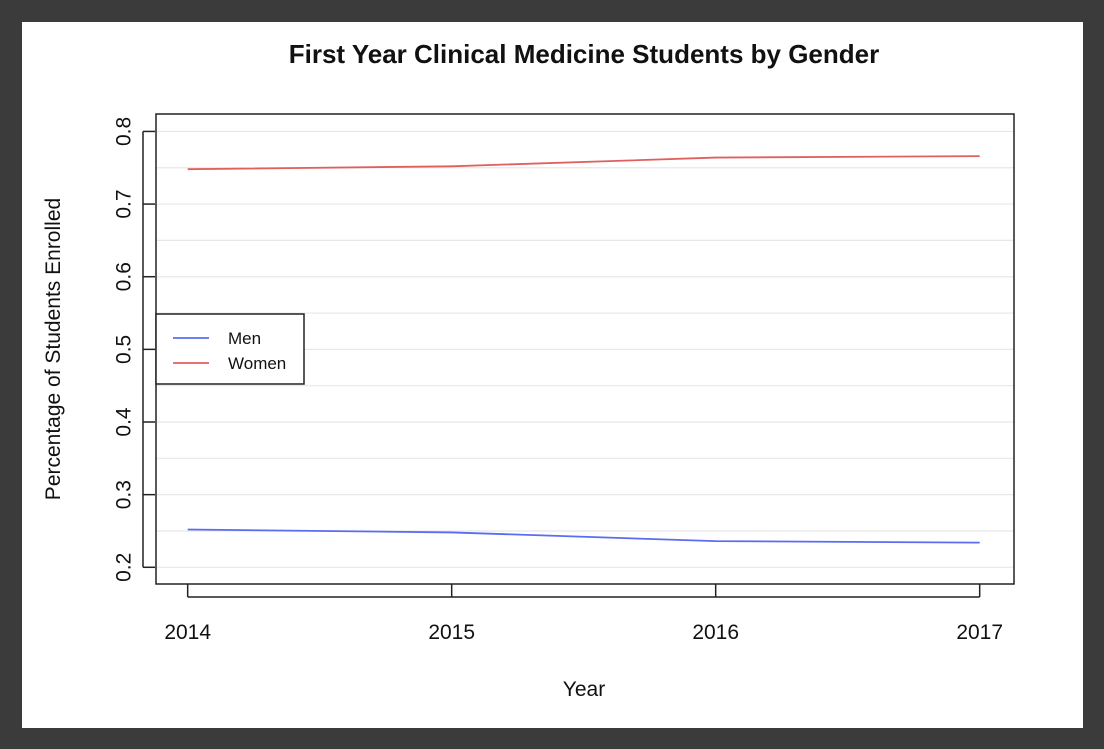  I want to click on series-line-women, so click(583, 163).